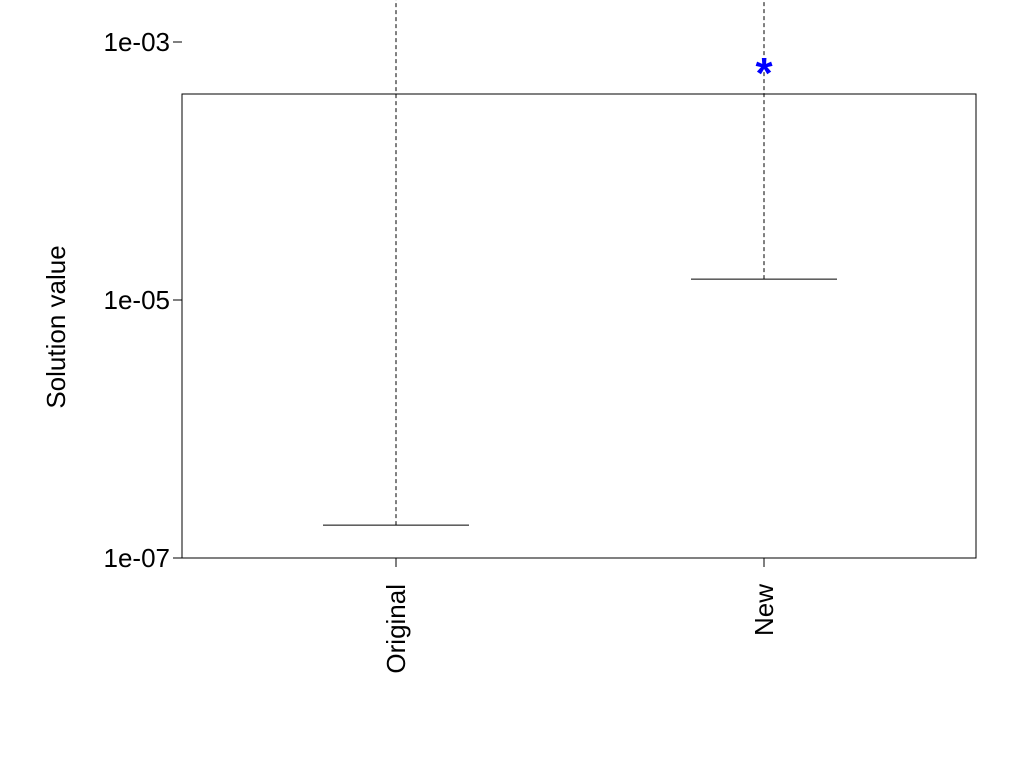 The width and height of the screenshot is (1024, 768). I want to click on box-group-original, so click(396, 263).